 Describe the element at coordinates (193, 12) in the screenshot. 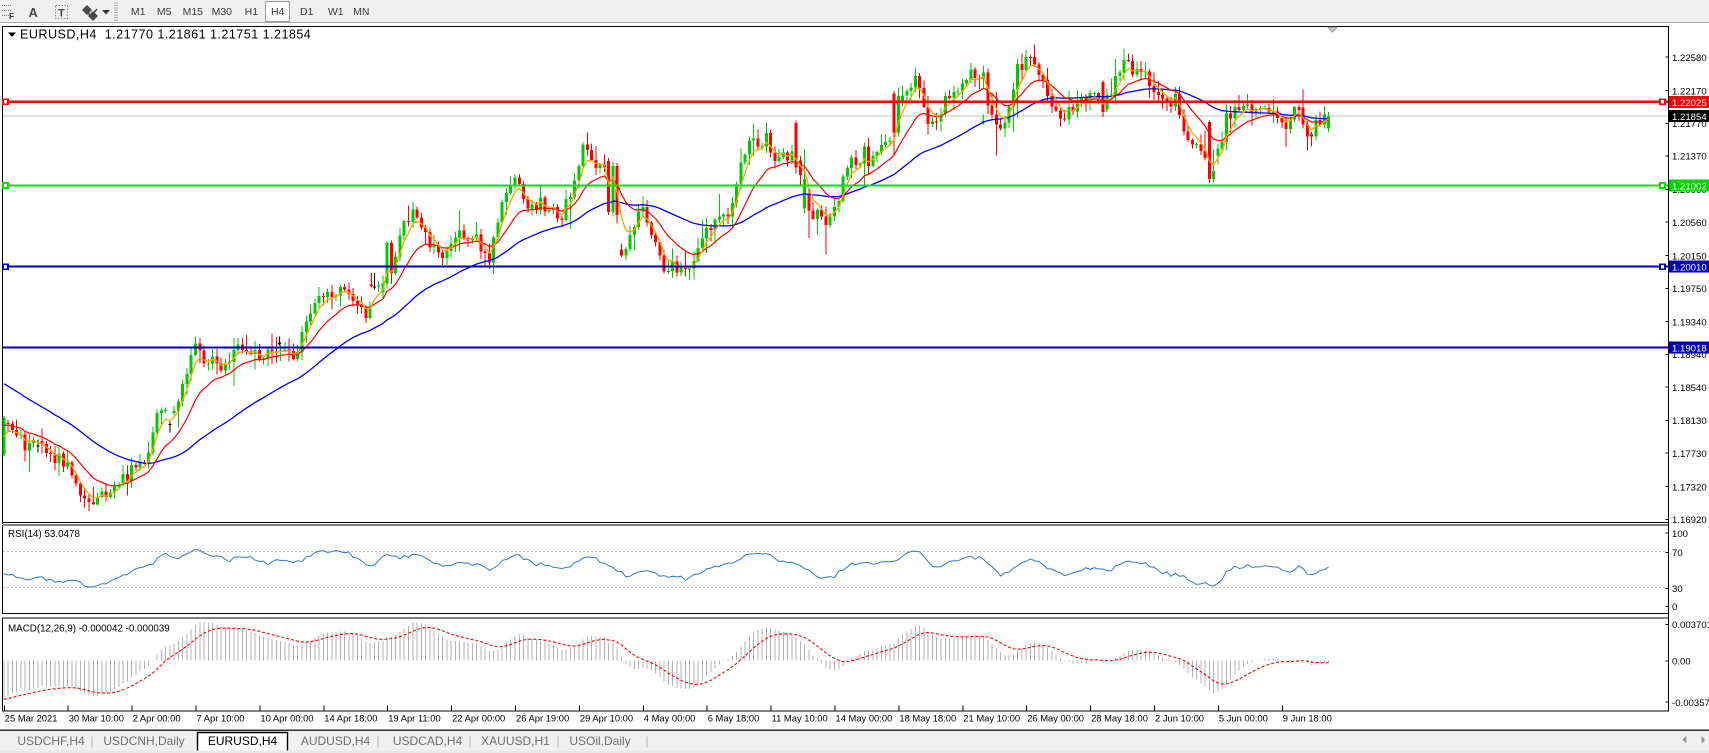

I see `svg-text: M15` at that location.